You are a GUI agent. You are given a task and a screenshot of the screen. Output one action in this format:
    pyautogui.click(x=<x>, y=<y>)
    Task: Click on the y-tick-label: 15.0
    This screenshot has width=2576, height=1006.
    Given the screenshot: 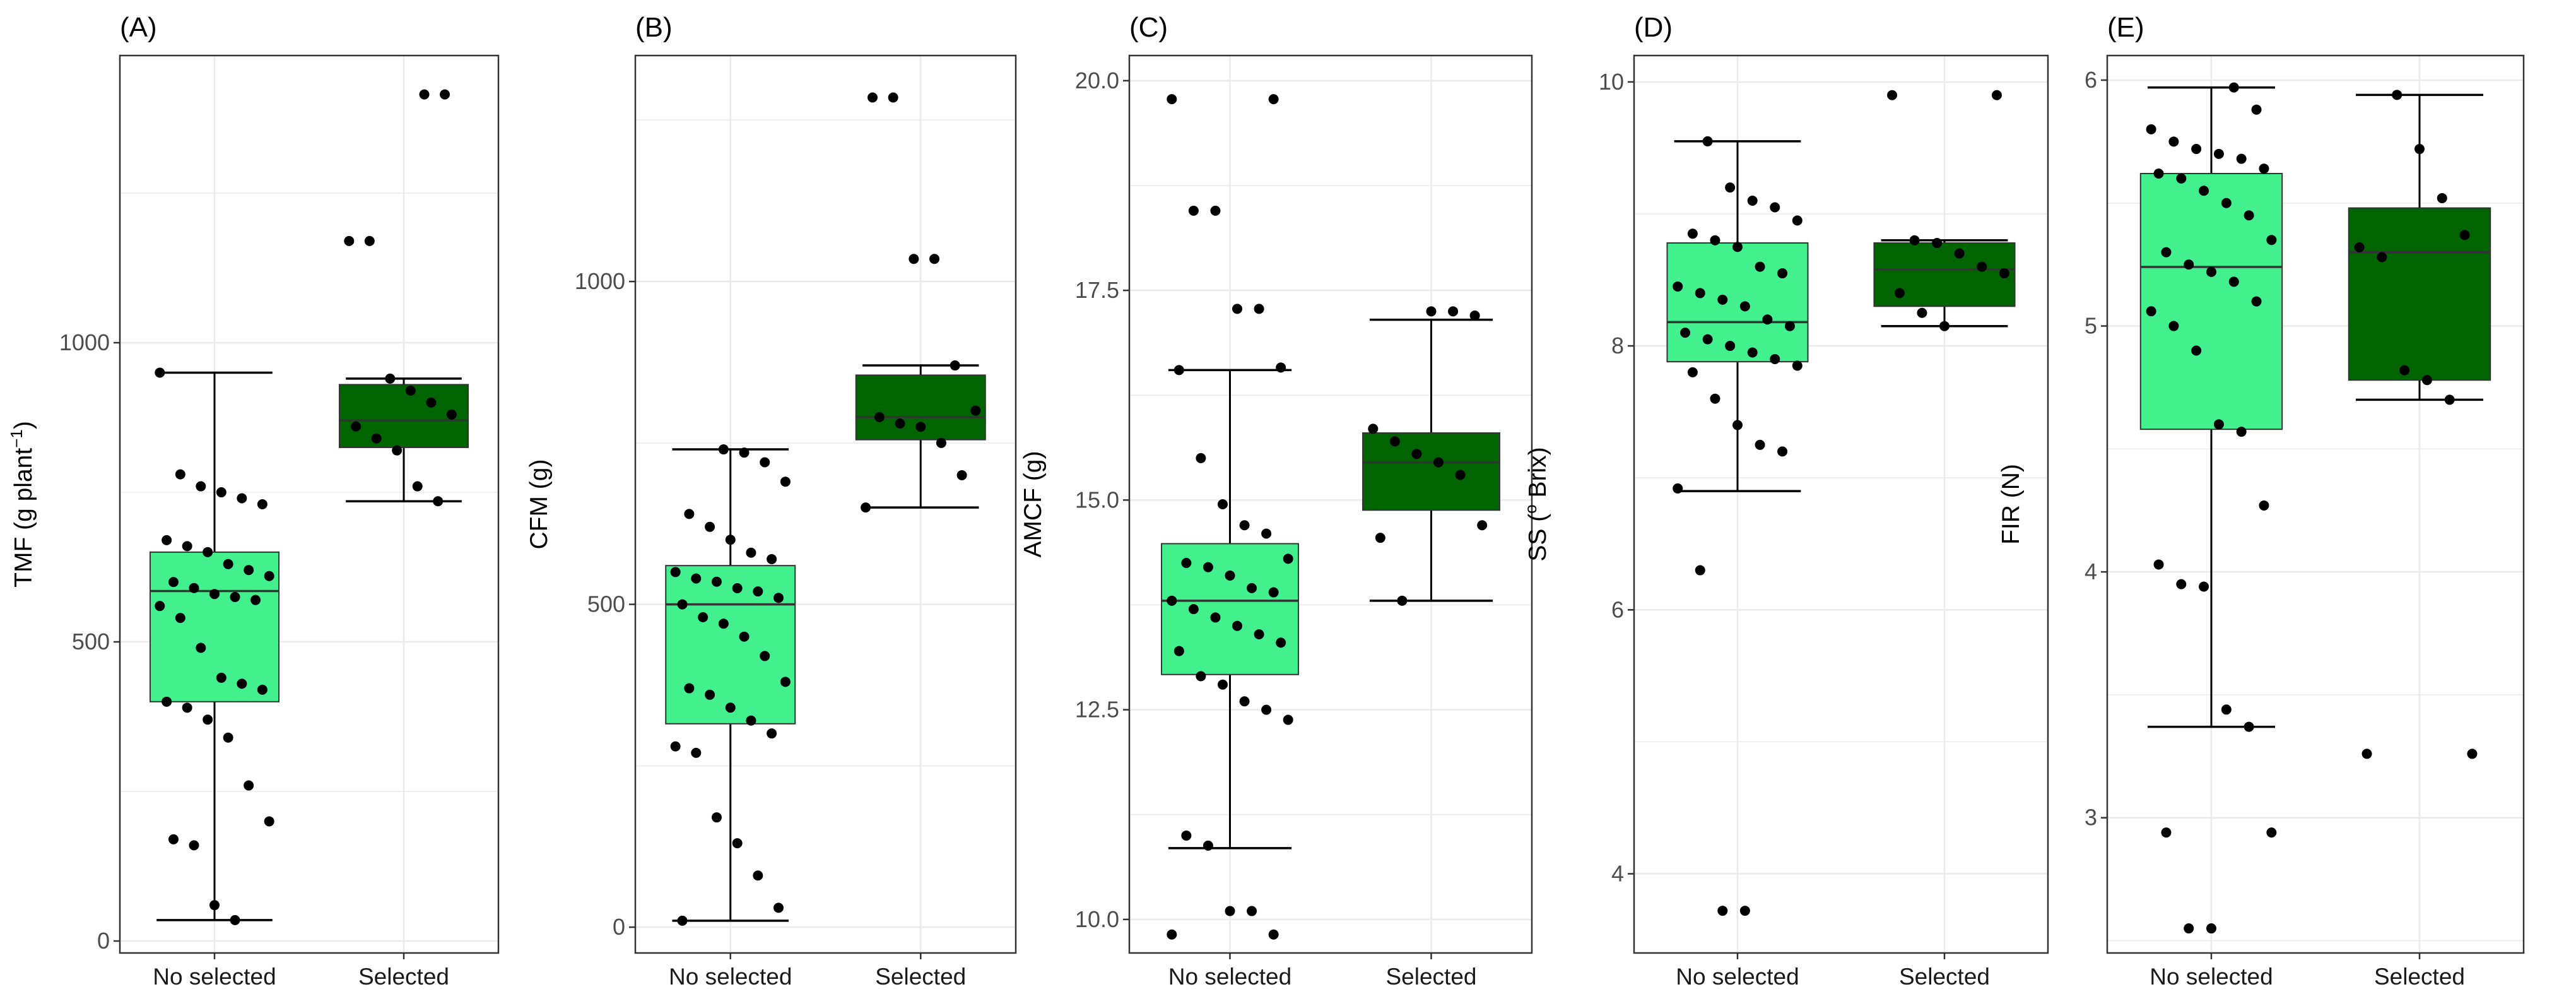 What is the action you would take?
    pyautogui.click(x=1097, y=499)
    